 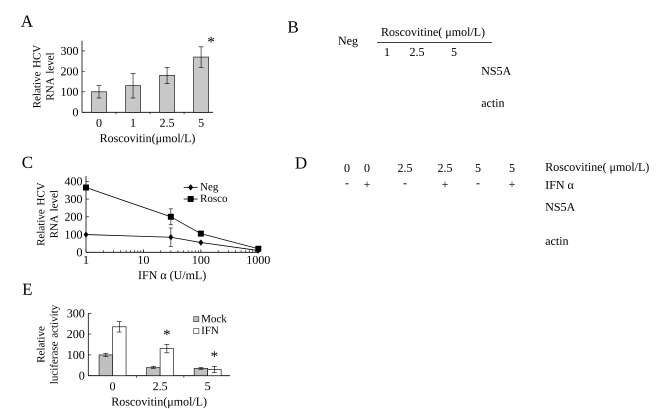 I want to click on text: B, so click(x=293, y=27).